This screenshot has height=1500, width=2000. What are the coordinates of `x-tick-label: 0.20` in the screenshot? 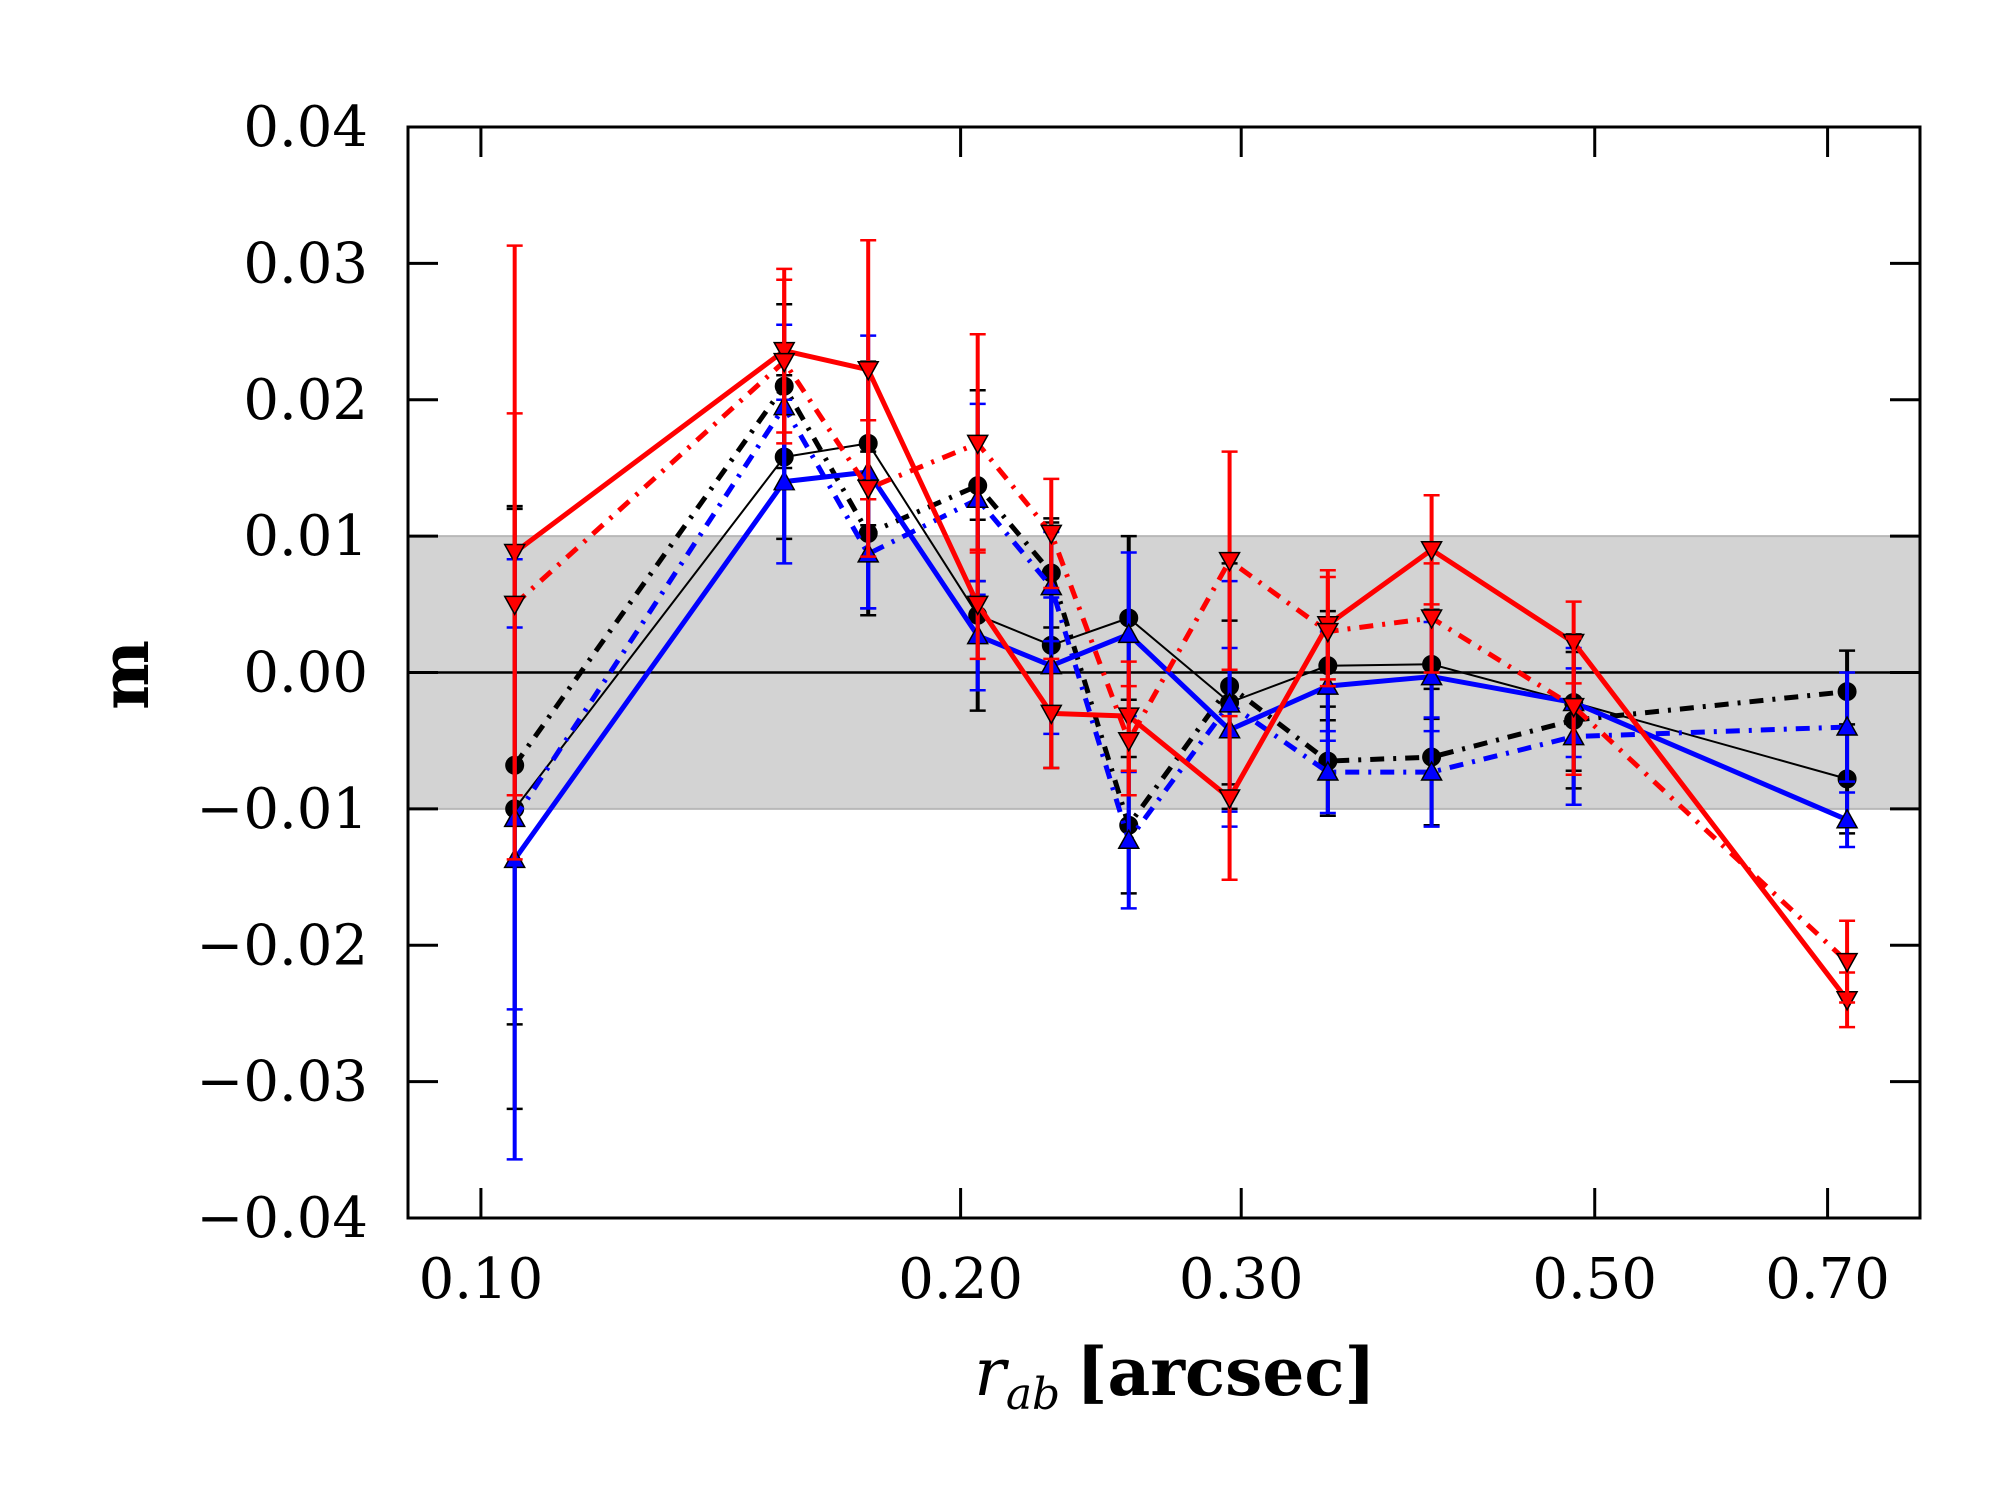 It's located at (960, 1279).